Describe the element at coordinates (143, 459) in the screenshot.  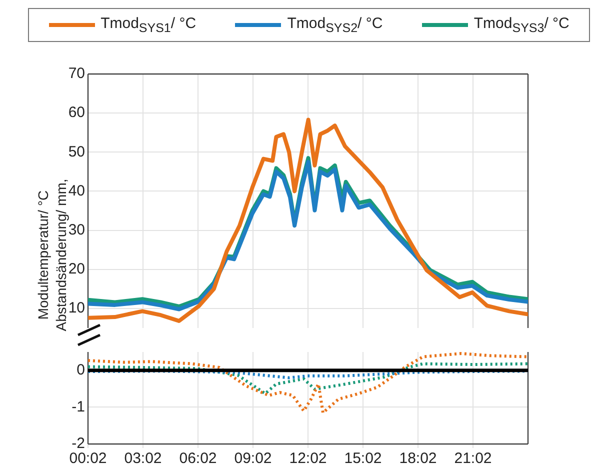
I see `x-tick-label: 03:02` at that location.